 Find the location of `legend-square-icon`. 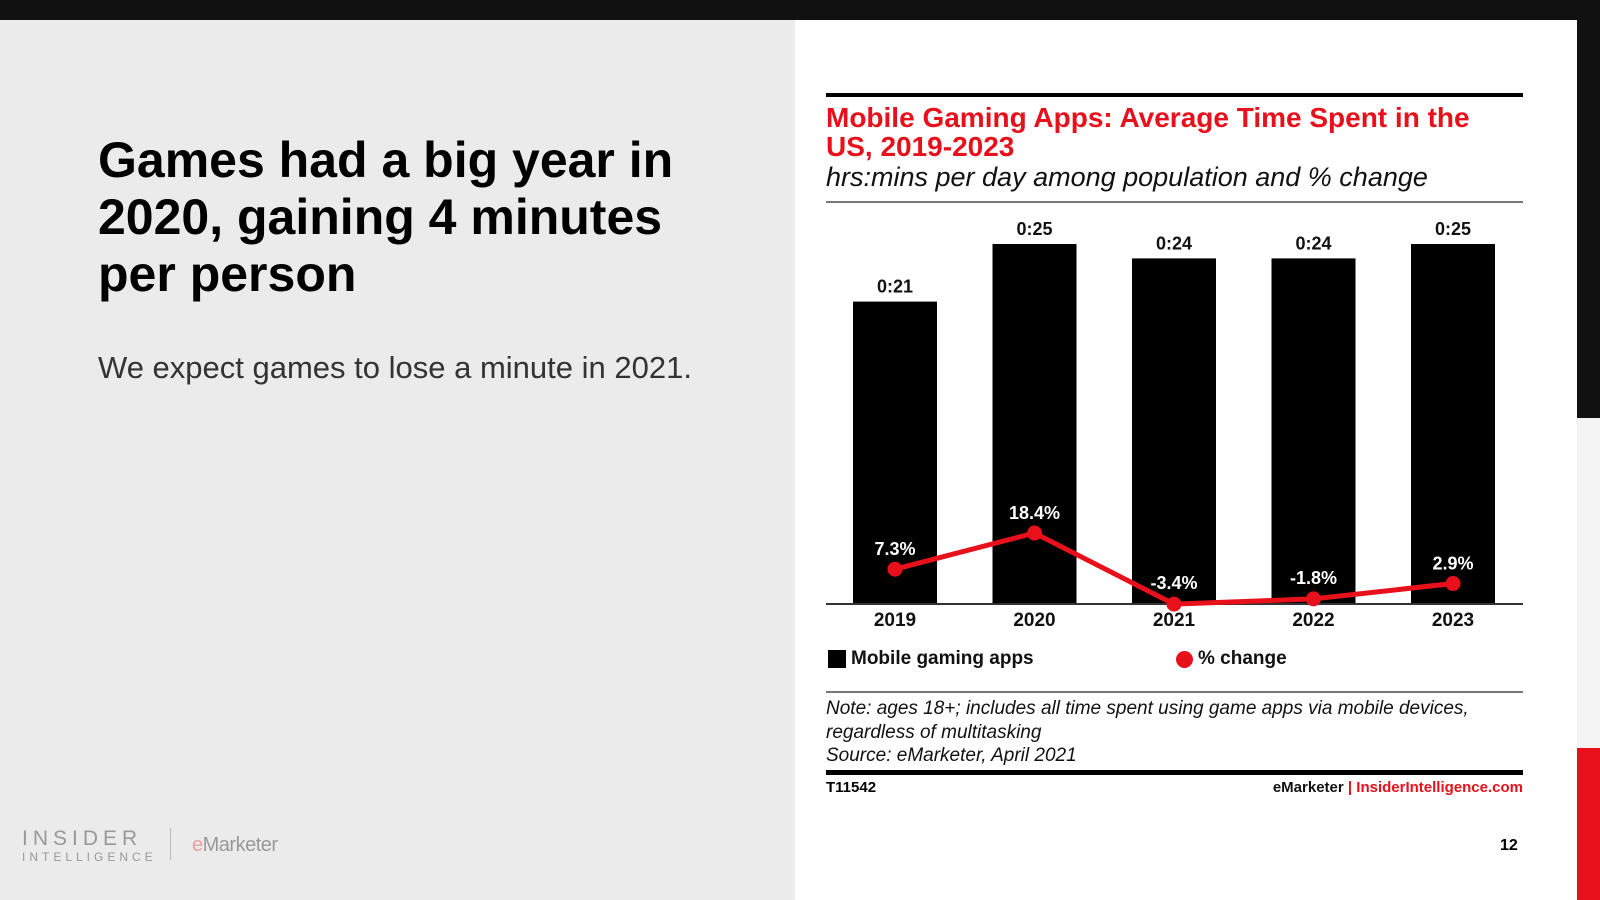

legend-square-icon is located at coordinates (837, 659).